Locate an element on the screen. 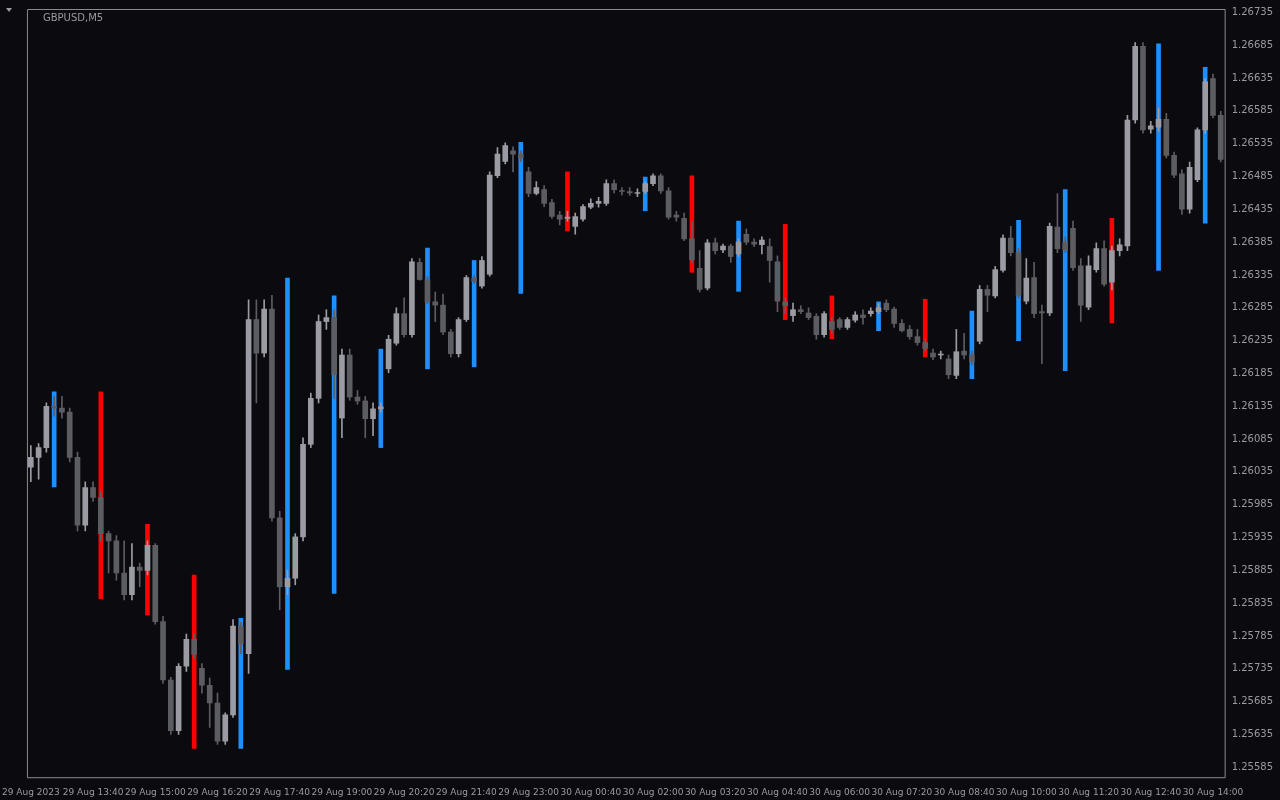  x-tick-label: 30 Aug 06:00 is located at coordinates (840, 791).